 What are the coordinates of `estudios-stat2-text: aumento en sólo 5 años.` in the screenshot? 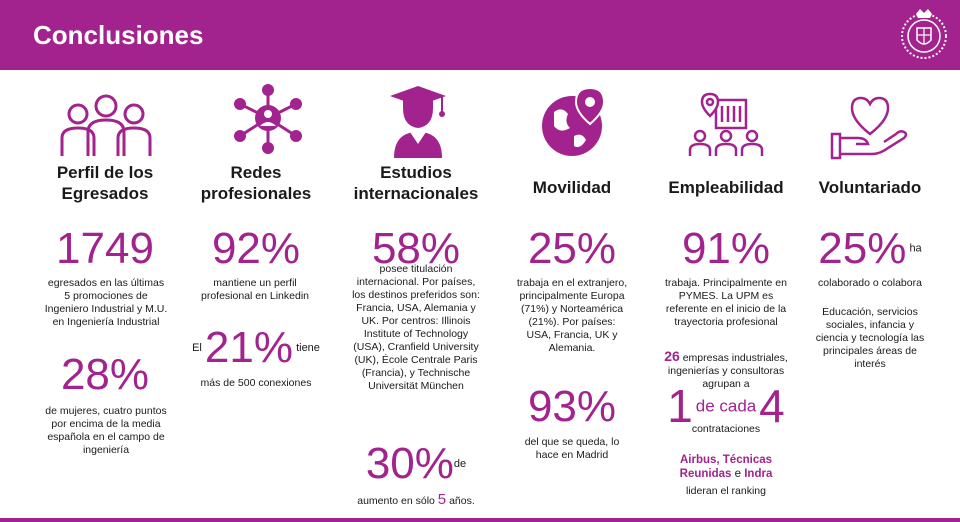 It's located at (416, 499).